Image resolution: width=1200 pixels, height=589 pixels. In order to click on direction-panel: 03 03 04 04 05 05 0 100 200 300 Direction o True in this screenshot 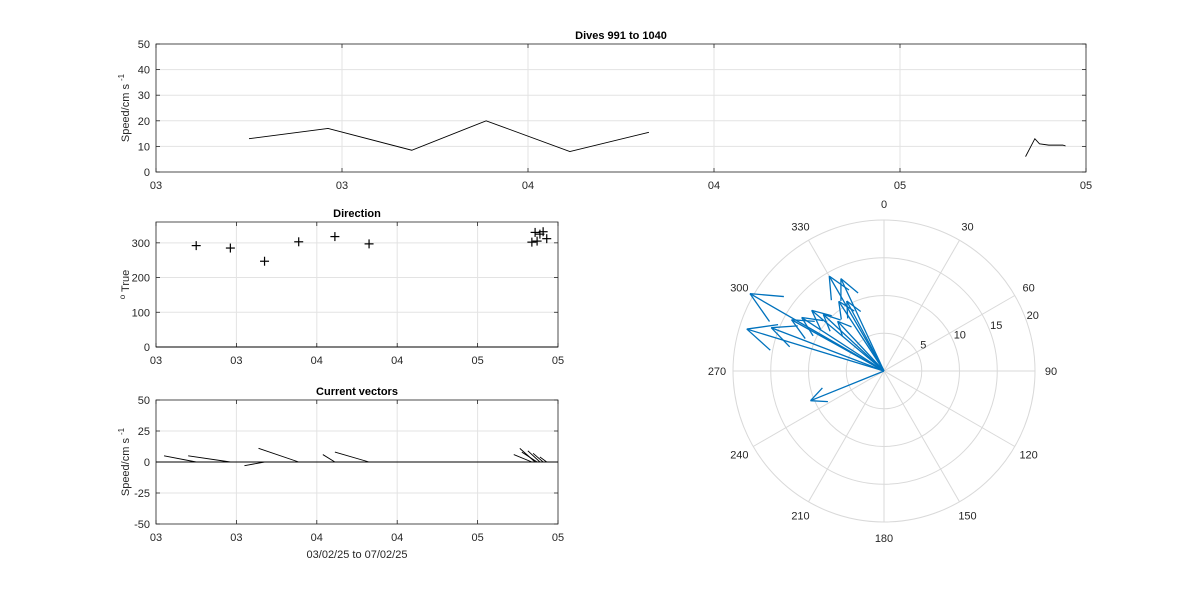, I will do `click(341, 287)`.